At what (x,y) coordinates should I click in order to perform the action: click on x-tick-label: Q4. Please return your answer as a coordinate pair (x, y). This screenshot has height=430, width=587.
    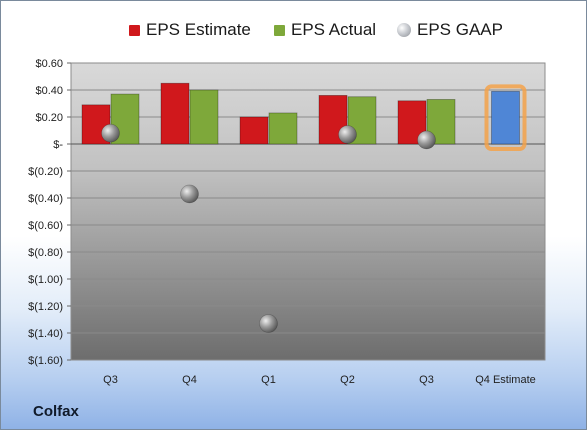
    Looking at the image, I should click on (189, 380).